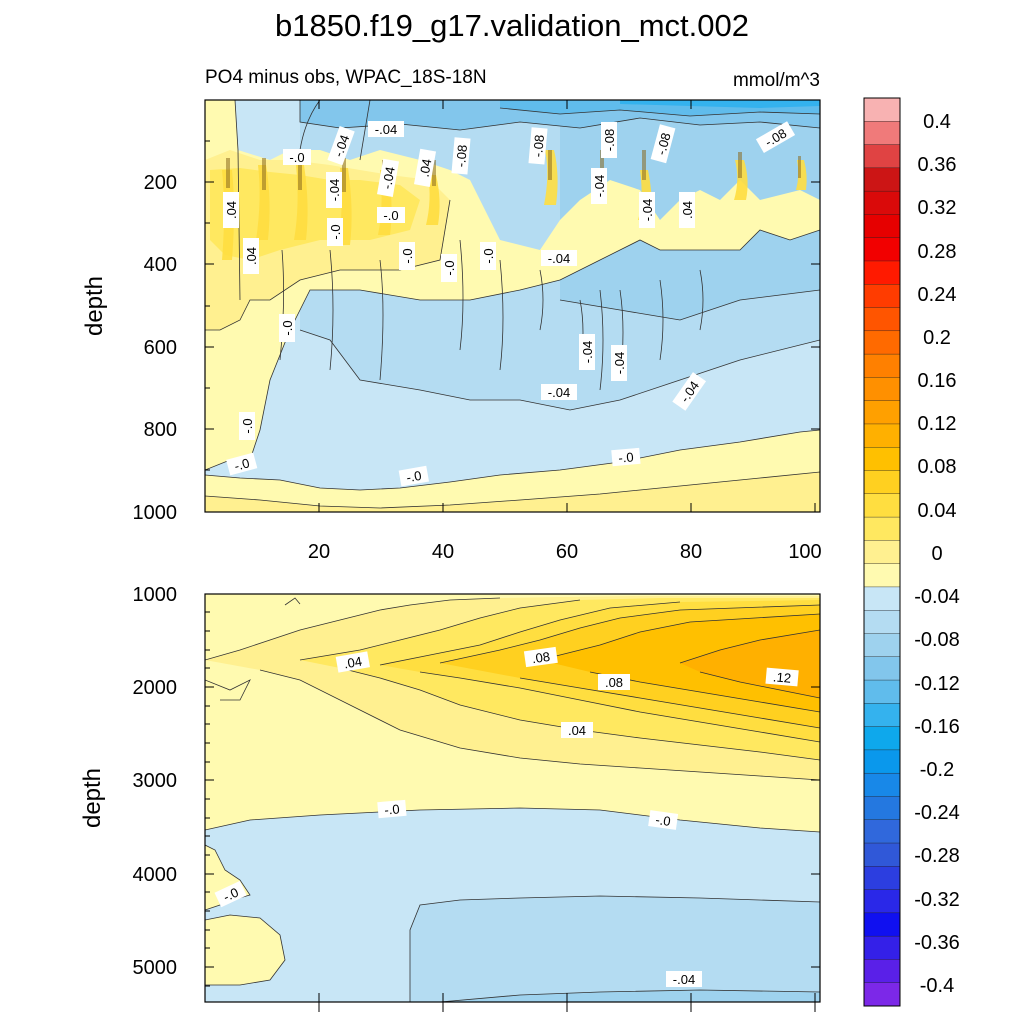 Image resolution: width=1024 pixels, height=1024 pixels. I want to click on upper-contour-label-17: .04, so click(687, 210).